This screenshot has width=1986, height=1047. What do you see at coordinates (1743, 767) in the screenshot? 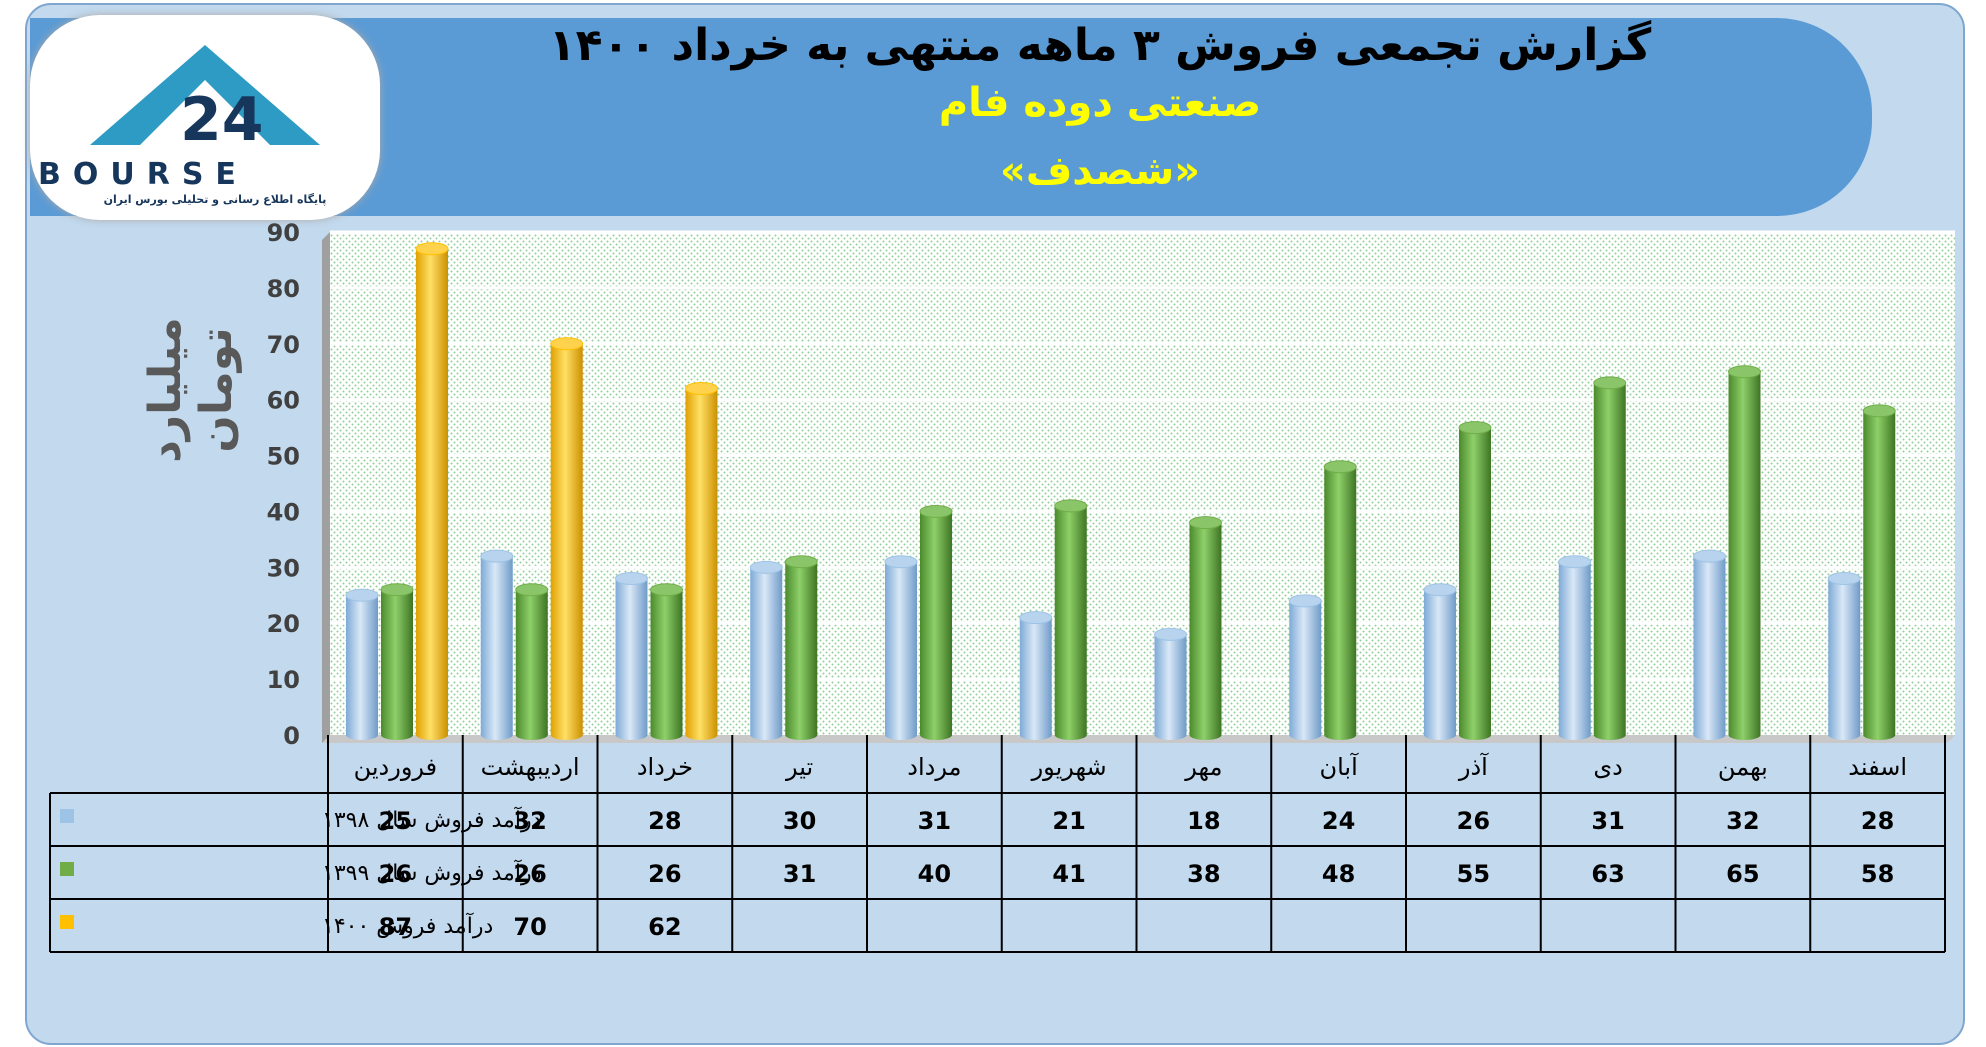
I see `category-label: بهمن` at bounding box center [1743, 767].